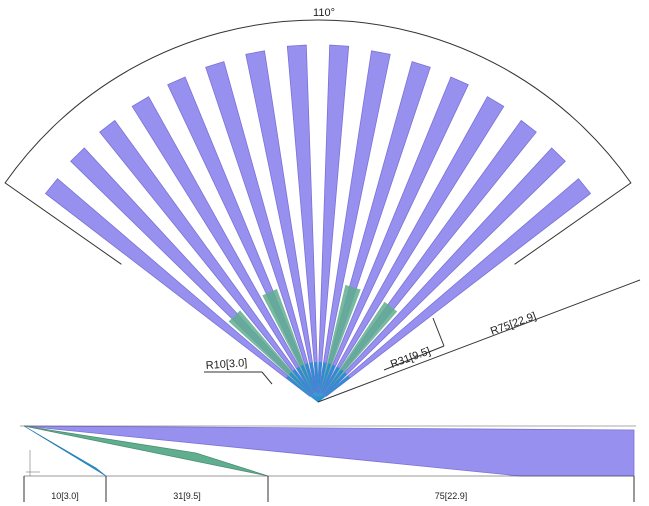 This screenshot has width=649, height=506. What do you see at coordinates (329, 488) in the screenshot?
I see `bottom-dimensions: 10[3.0] 31[9.5] 75[22.9]` at bounding box center [329, 488].